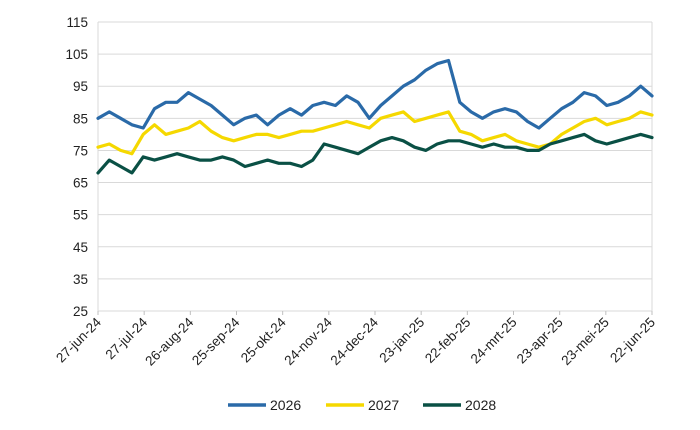  I want to click on x-tick-label: 27-jul-24, so click(127, 338).